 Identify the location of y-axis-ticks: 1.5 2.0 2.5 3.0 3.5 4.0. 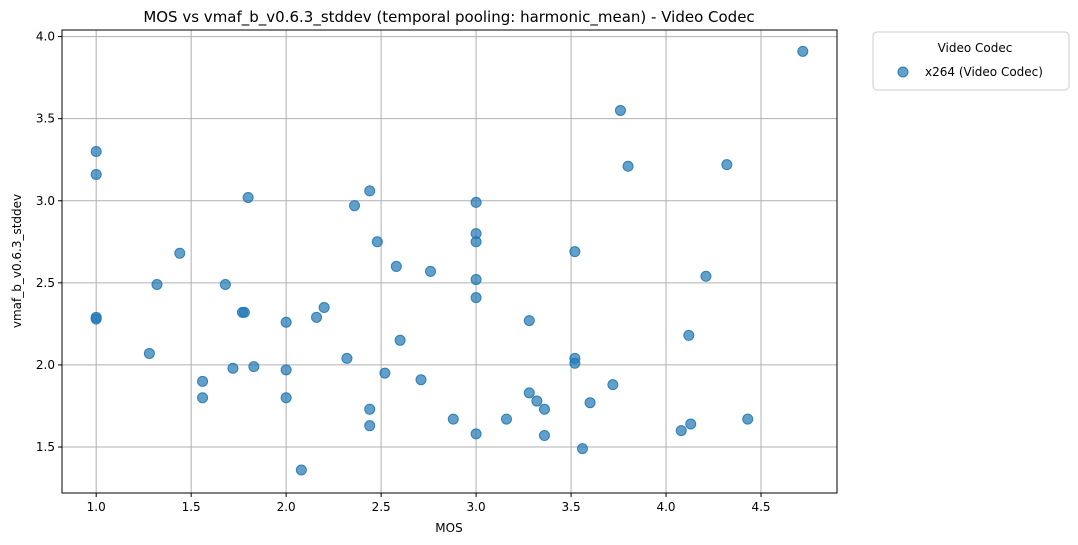
(49, 242).